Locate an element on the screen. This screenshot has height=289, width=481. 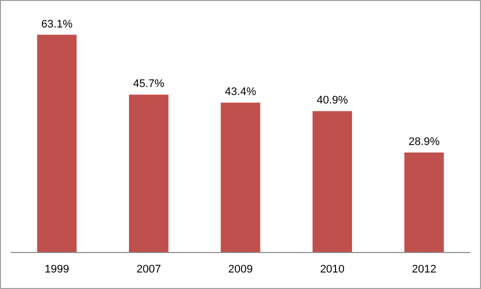
x-tick-label: 2007 is located at coordinates (148, 270).